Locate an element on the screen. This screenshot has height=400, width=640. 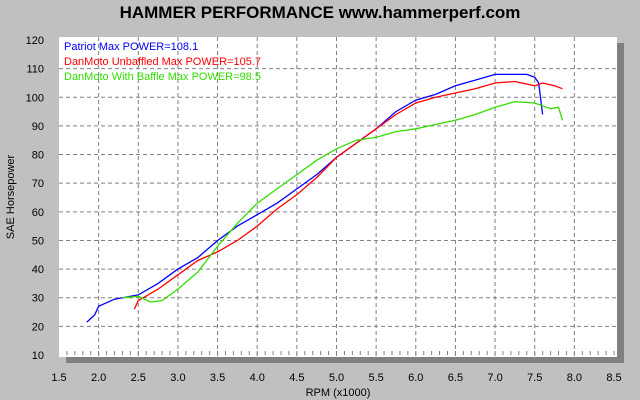
x-tick-label: 3.5 is located at coordinates (217, 378).